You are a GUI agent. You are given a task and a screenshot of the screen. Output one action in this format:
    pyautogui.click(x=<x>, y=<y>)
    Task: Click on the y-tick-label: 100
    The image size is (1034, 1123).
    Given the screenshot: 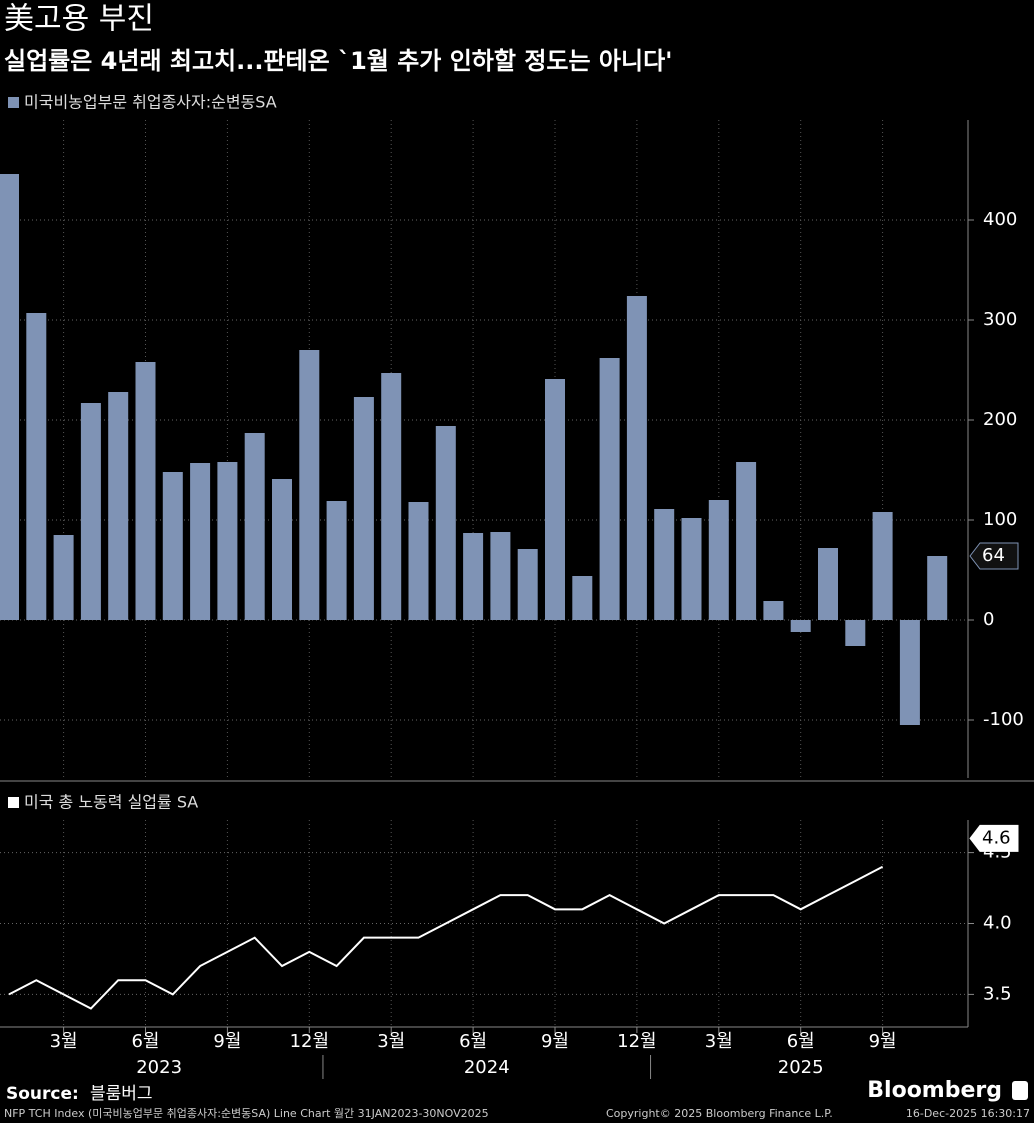 What is the action you would take?
    pyautogui.click(x=1000, y=519)
    